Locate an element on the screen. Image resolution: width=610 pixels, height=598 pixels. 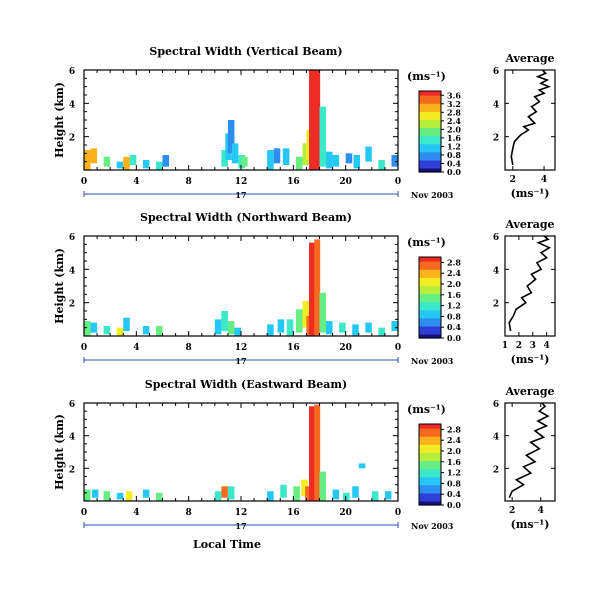
heatmap-cells is located at coordinates (238, 452).